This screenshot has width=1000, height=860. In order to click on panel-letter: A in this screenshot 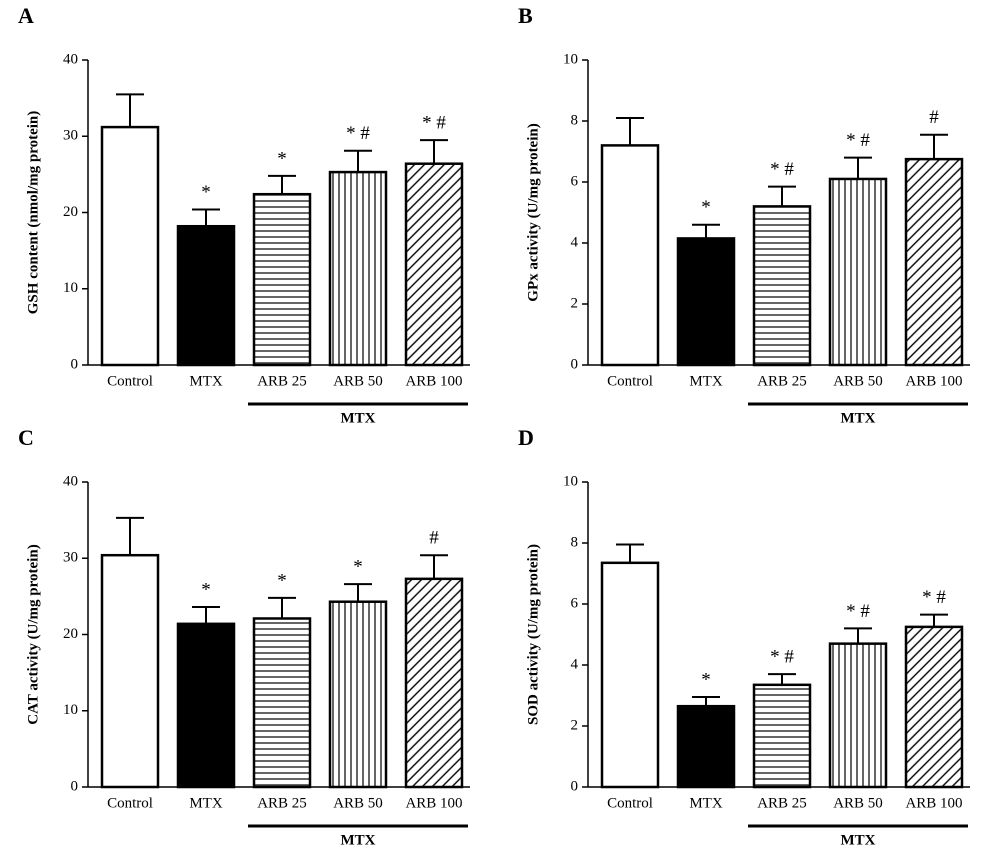, I will do `click(26, 15)`.